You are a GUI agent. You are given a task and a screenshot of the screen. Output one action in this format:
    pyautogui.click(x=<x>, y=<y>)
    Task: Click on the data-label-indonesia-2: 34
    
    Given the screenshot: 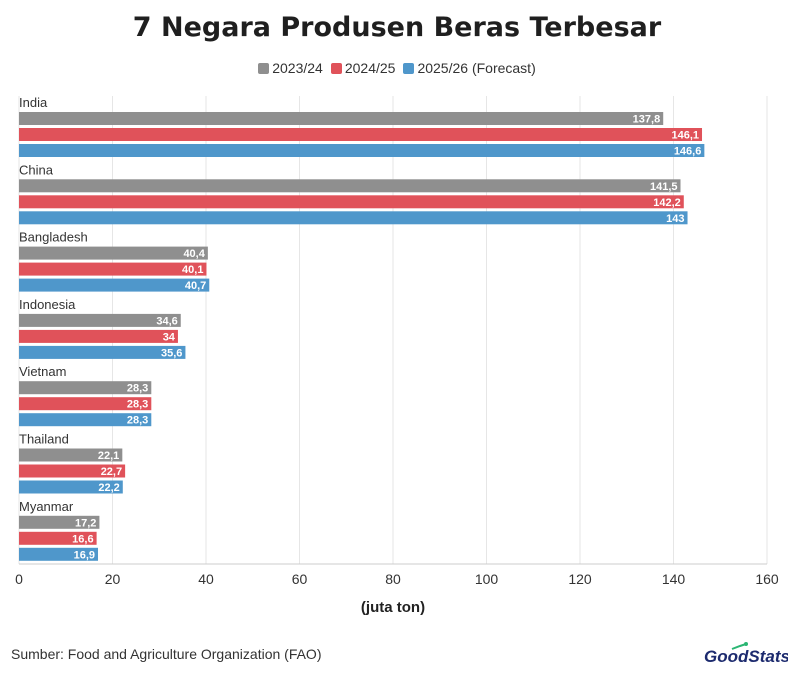 What is the action you would take?
    pyautogui.click(x=169, y=337)
    